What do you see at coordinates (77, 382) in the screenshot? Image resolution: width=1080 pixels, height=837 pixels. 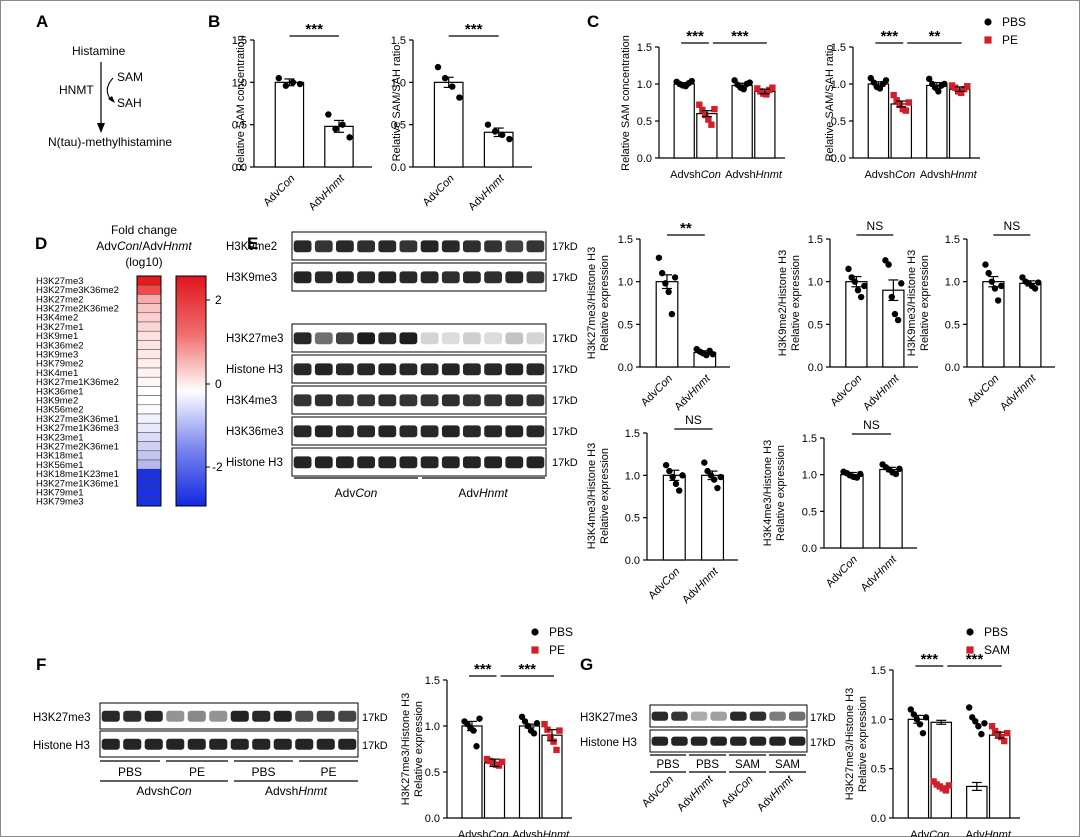 I see `heatmap-row-label: H3K27me1K36me2` at bounding box center [77, 382].